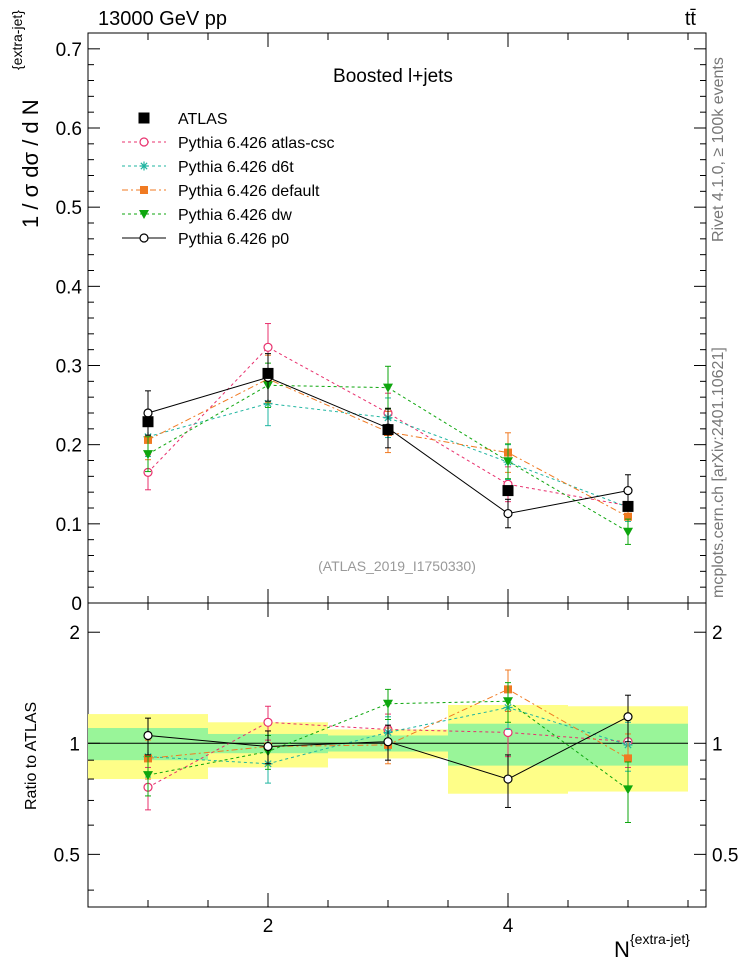  Describe the element at coordinates (660, 939) in the screenshot. I see `x-axis-label-sup: {extra-jet}` at that location.